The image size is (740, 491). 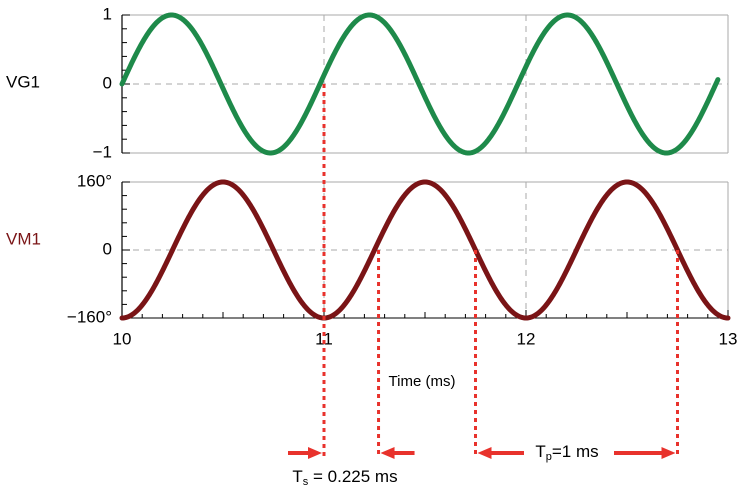 What do you see at coordinates (484, 453) in the screenshot?
I see `tp-arrow-left-head` at bounding box center [484, 453].